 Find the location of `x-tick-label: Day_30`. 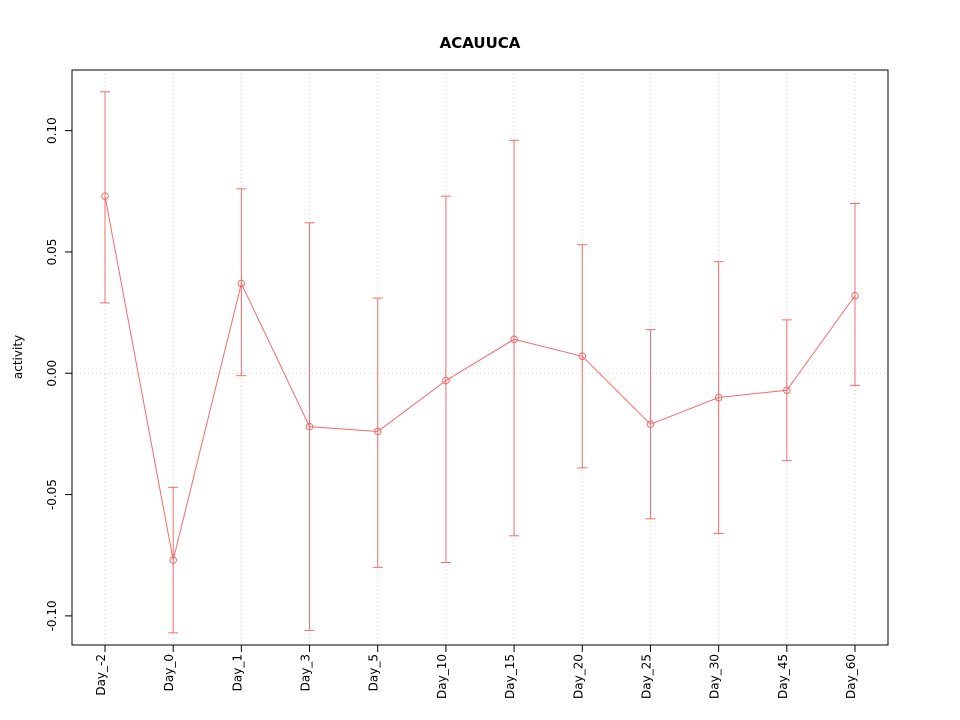

x-tick-label: Day_30 is located at coordinates (715, 676).